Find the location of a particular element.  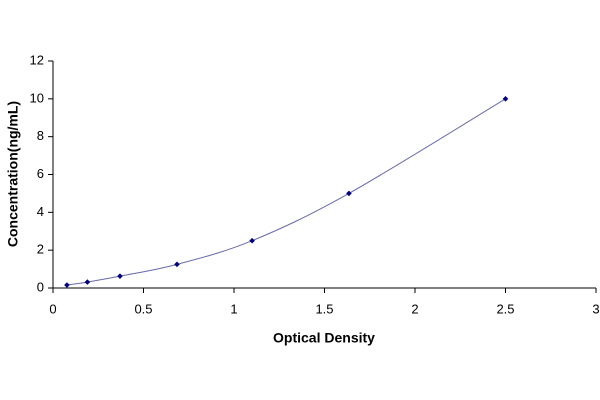

y-tick-label: 12 is located at coordinates (37, 59).